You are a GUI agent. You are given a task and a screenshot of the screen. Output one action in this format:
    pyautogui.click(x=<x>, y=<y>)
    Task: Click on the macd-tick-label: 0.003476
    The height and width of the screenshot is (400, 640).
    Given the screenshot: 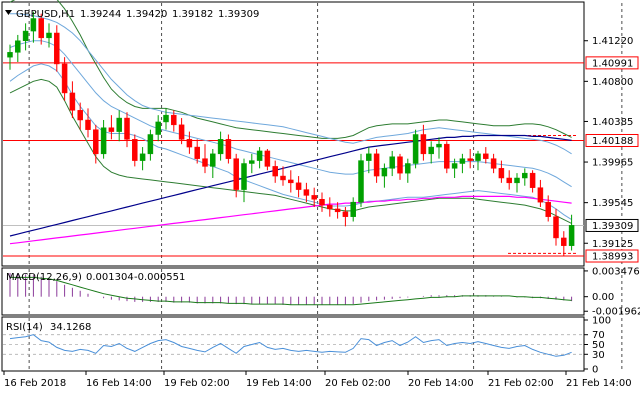 What is the action you would take?
    pyautogui.click(x=616, y=271)
    